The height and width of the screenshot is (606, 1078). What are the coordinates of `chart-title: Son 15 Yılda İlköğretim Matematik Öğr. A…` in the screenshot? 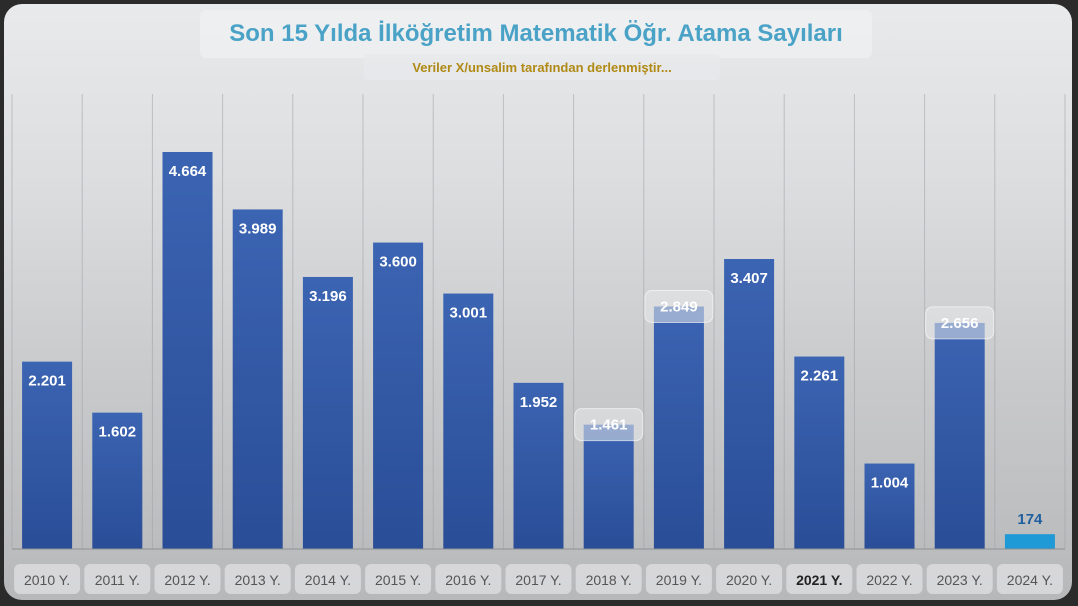 It's located at (536, 33).